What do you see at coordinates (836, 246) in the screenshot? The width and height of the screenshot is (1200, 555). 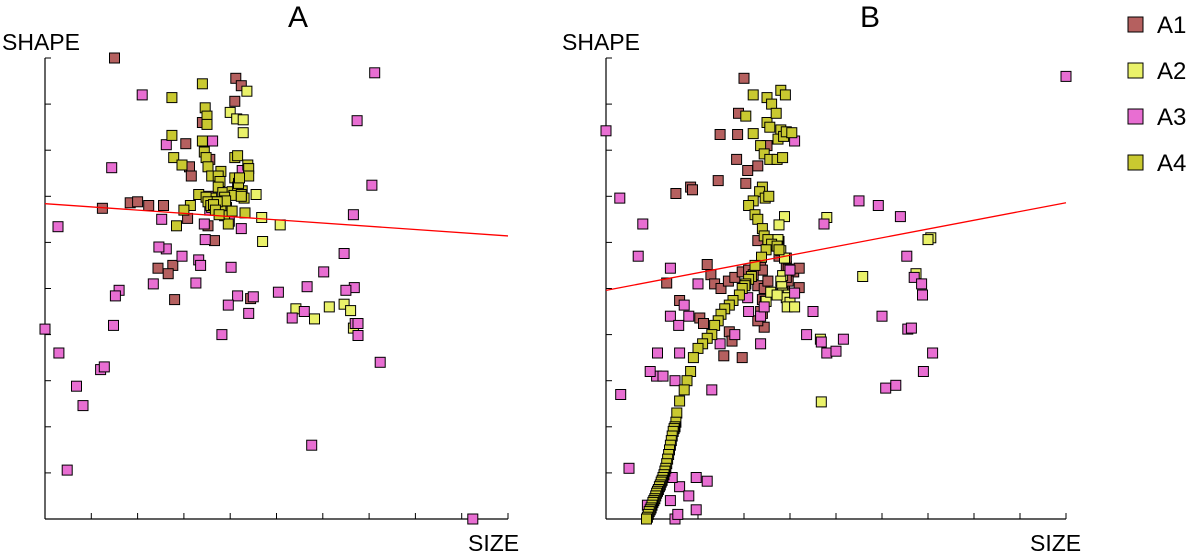 I see `panel-b-trendline` at bounding box center [836, 246].